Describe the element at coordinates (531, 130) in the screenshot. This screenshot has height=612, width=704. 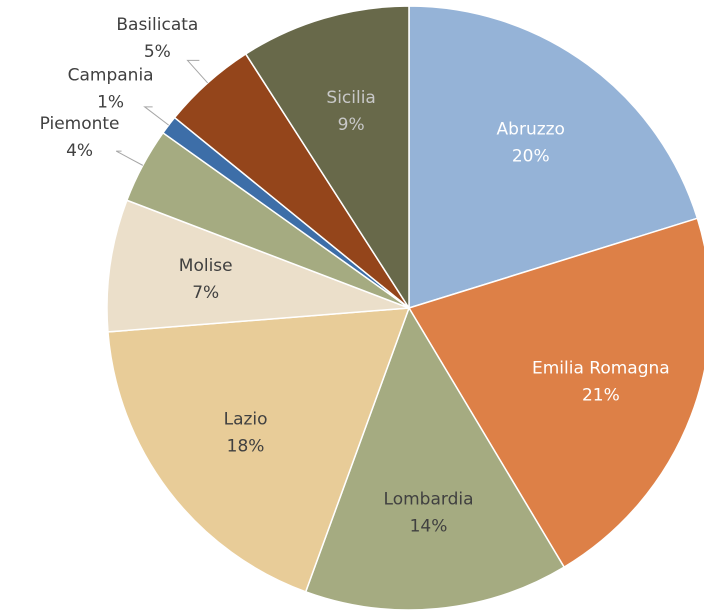
I see `slice-label: Abruzzo` at that location.